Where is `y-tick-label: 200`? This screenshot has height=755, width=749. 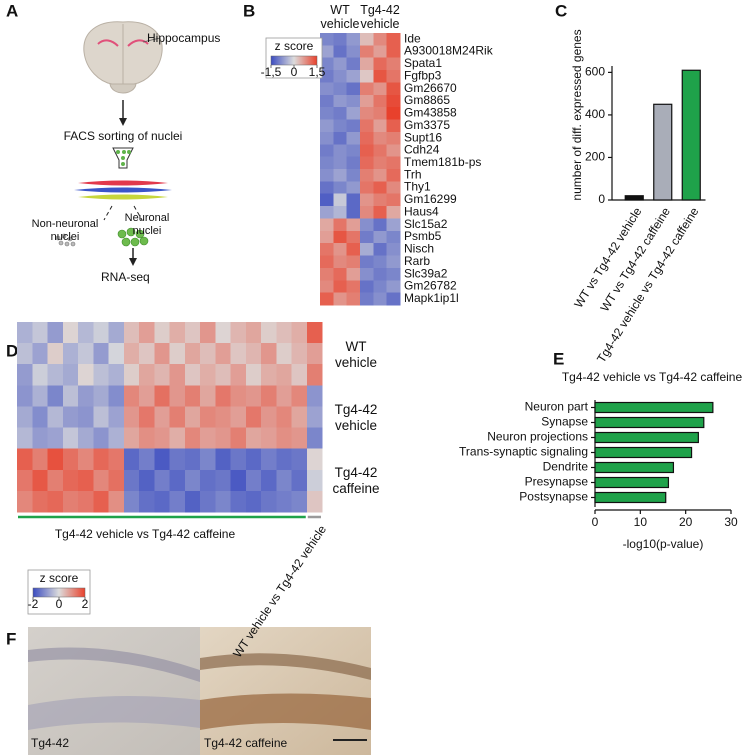 y-tick-label: 200 is located at coordinates (595, 157).